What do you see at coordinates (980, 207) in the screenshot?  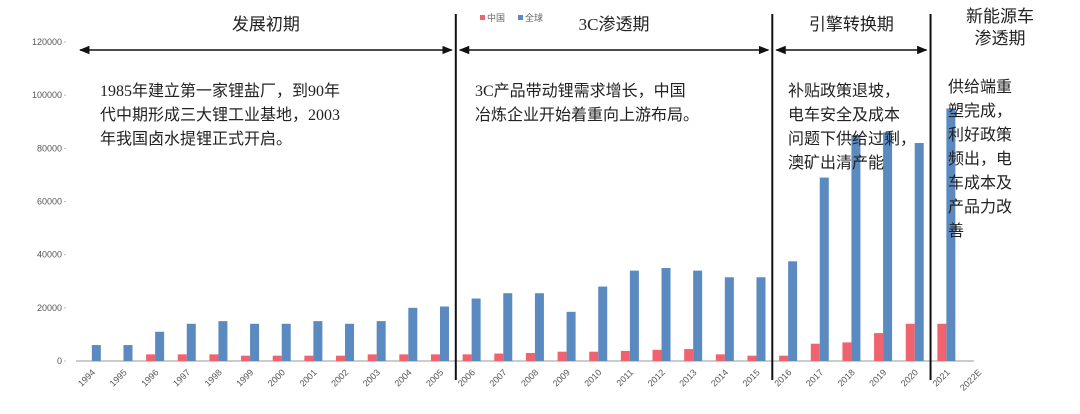 I see `phase-text: 产品力改` at bounding box center [980, 207].